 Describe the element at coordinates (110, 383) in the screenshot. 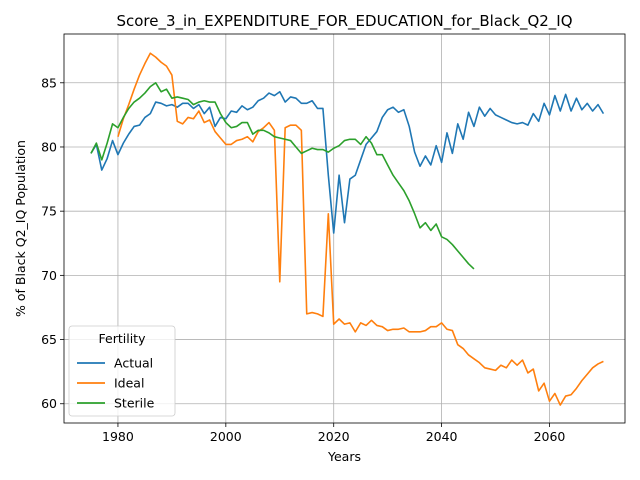

I see `legend-item-ideal: Ideal` at that location.